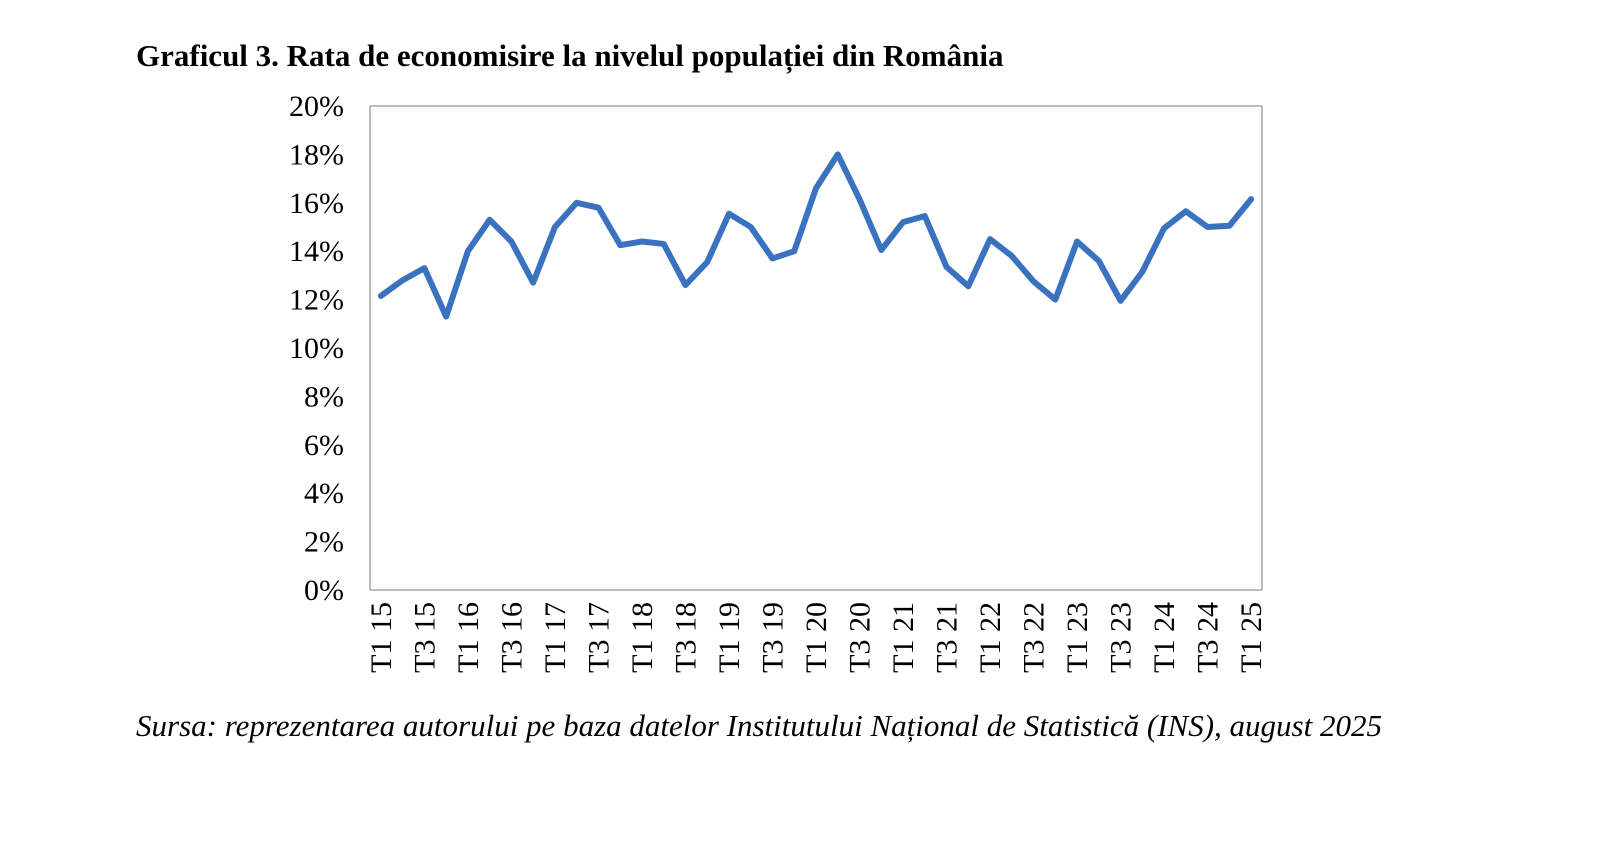 The image size is (1598, 842). I want to click on y-tick-label: 12%, so click(316, 300).